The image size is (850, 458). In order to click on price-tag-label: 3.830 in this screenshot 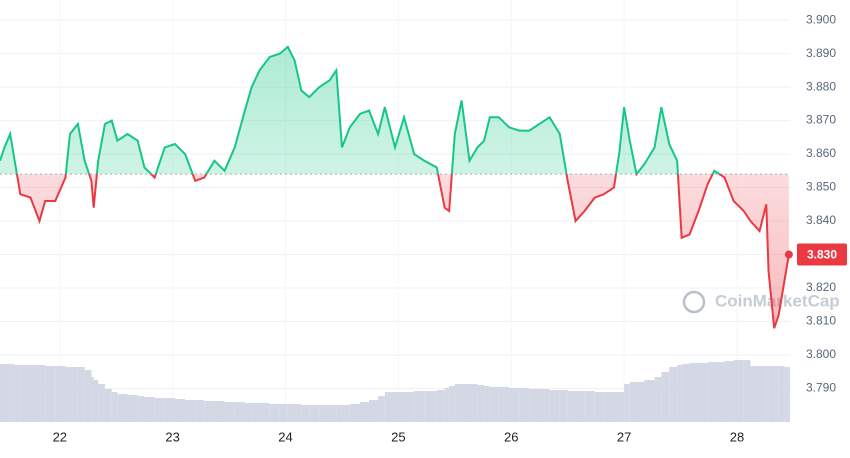, I will do `click(822, 255)`.